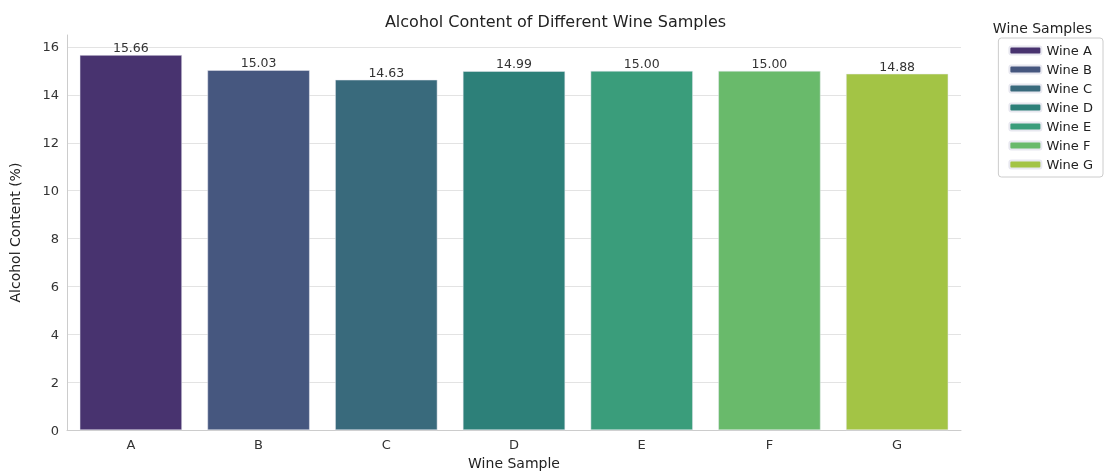  What do you see at coordinates (130, 48) in the screenshot?
I see `data-label: 15.66` at bounding box center [130, 48].